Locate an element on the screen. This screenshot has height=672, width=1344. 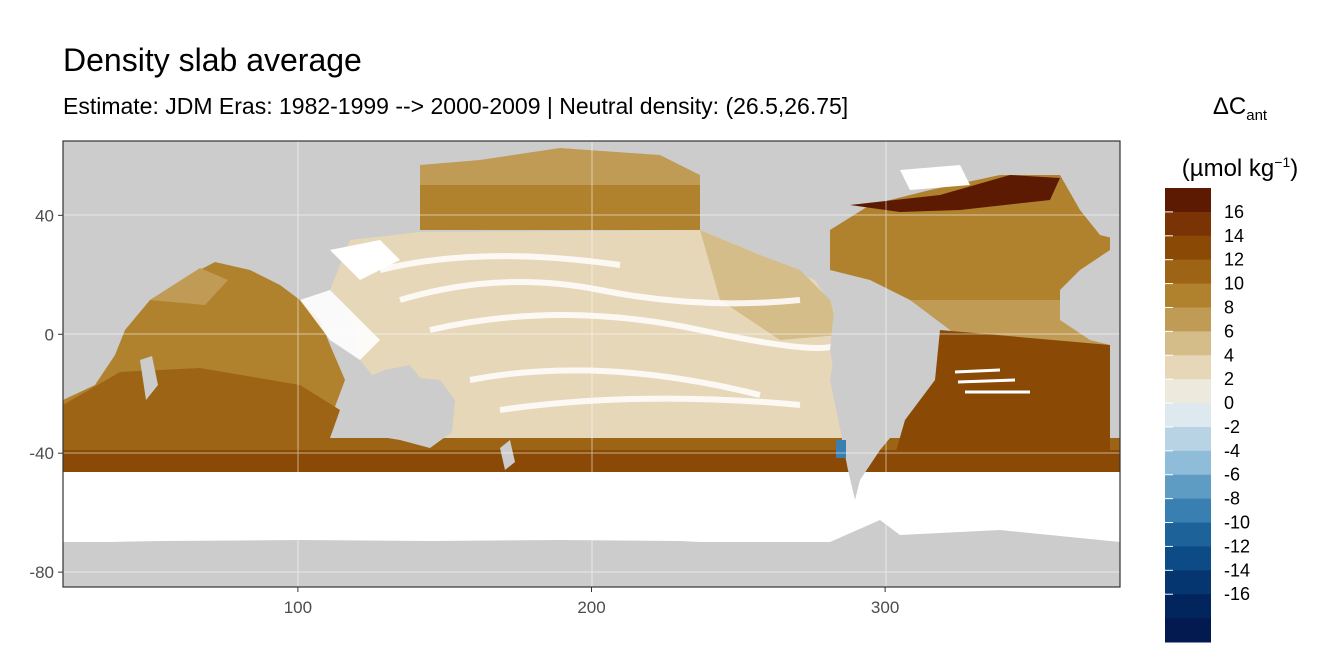
new-zealand is located at coordinates (507, 455).